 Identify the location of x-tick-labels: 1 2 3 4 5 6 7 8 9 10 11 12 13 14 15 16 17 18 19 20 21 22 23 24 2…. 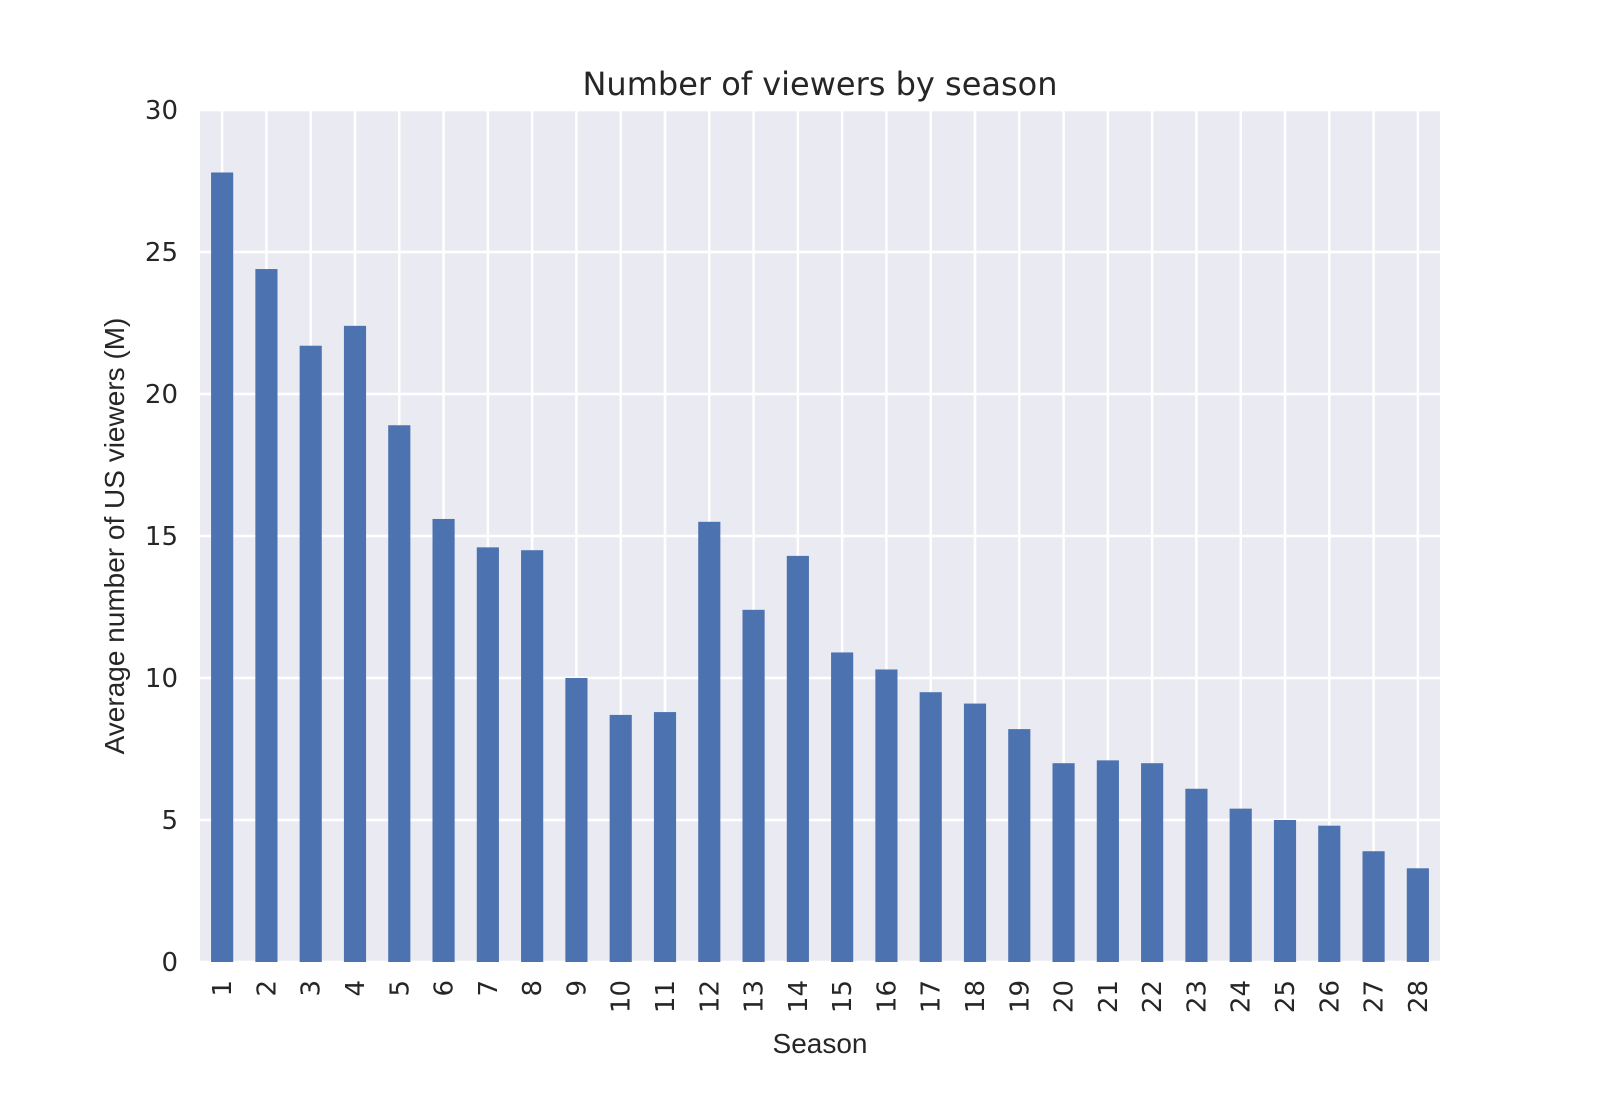
(821, 996).